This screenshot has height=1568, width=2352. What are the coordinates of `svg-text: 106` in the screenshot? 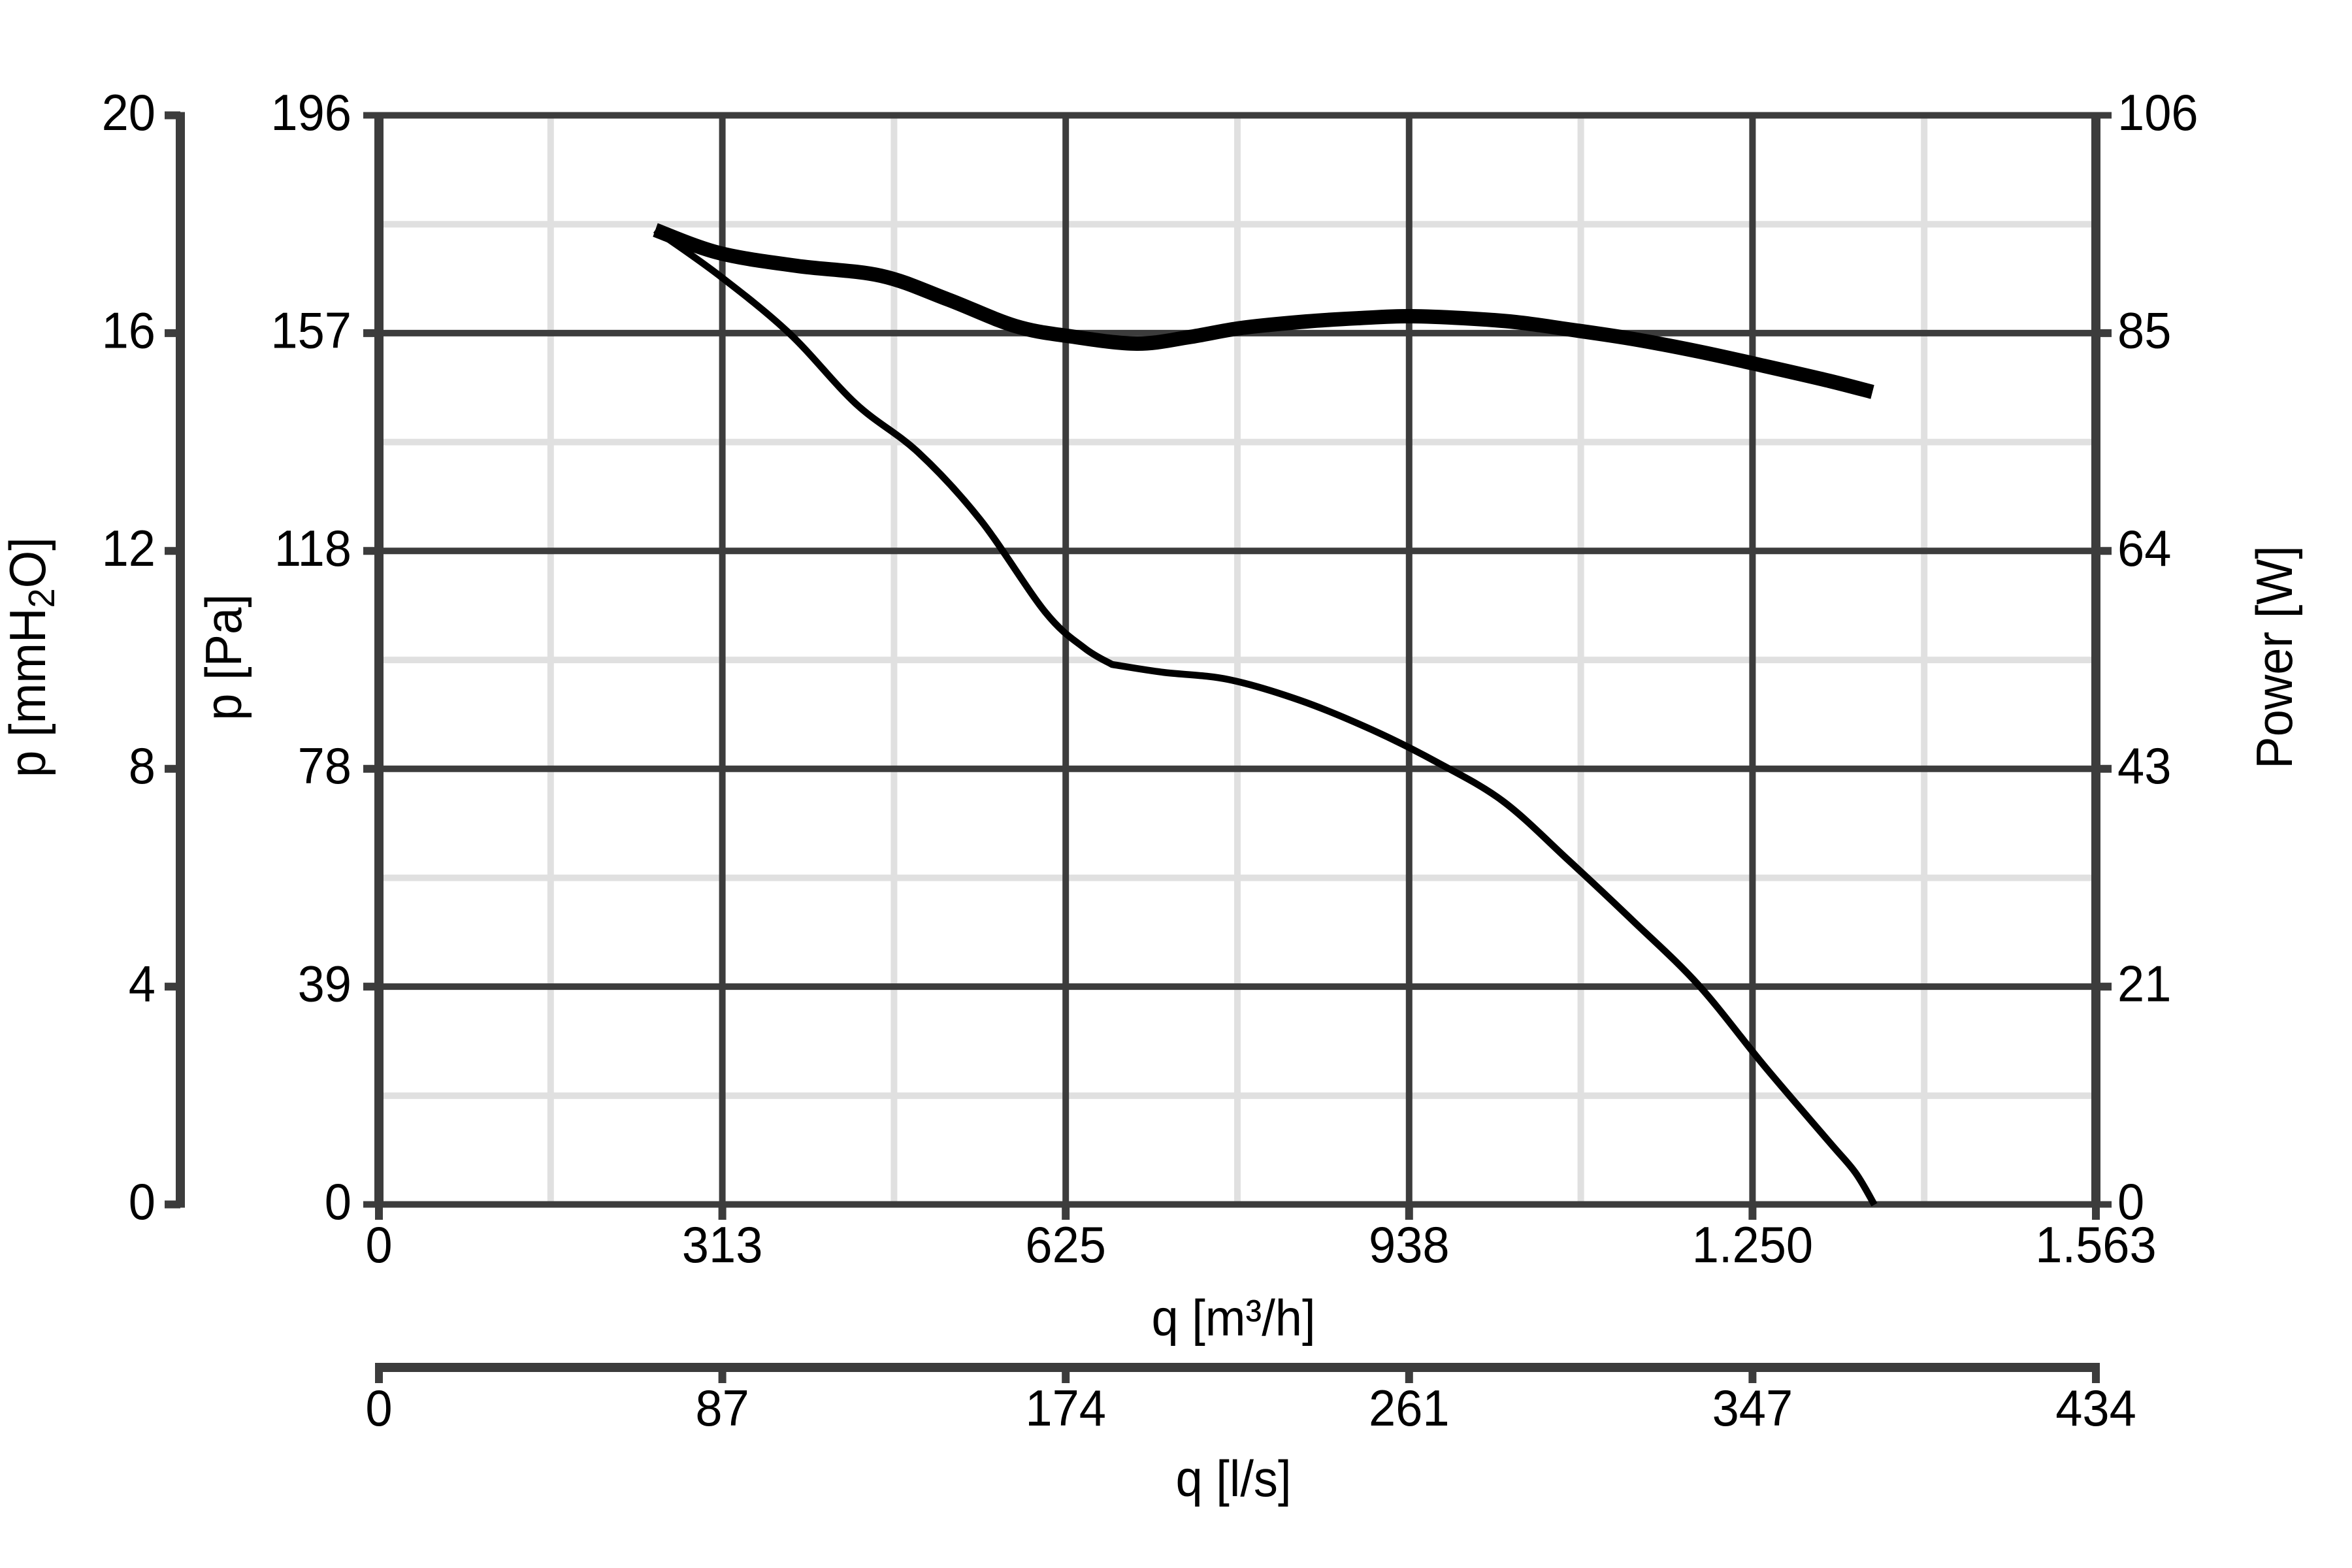 It's located at (2157, 112).